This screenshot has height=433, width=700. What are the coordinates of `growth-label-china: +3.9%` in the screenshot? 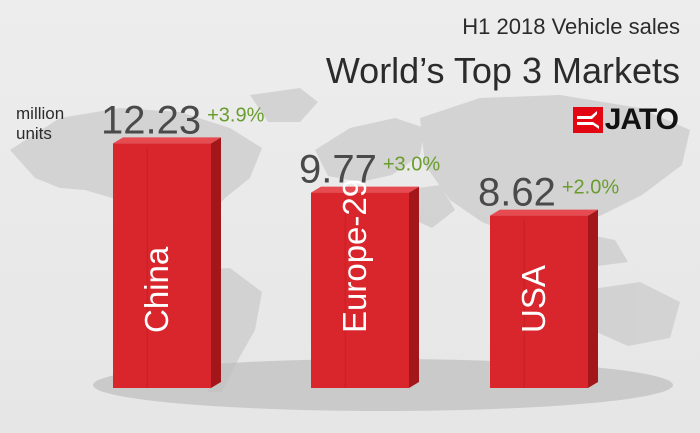 It's located at (235, 115).